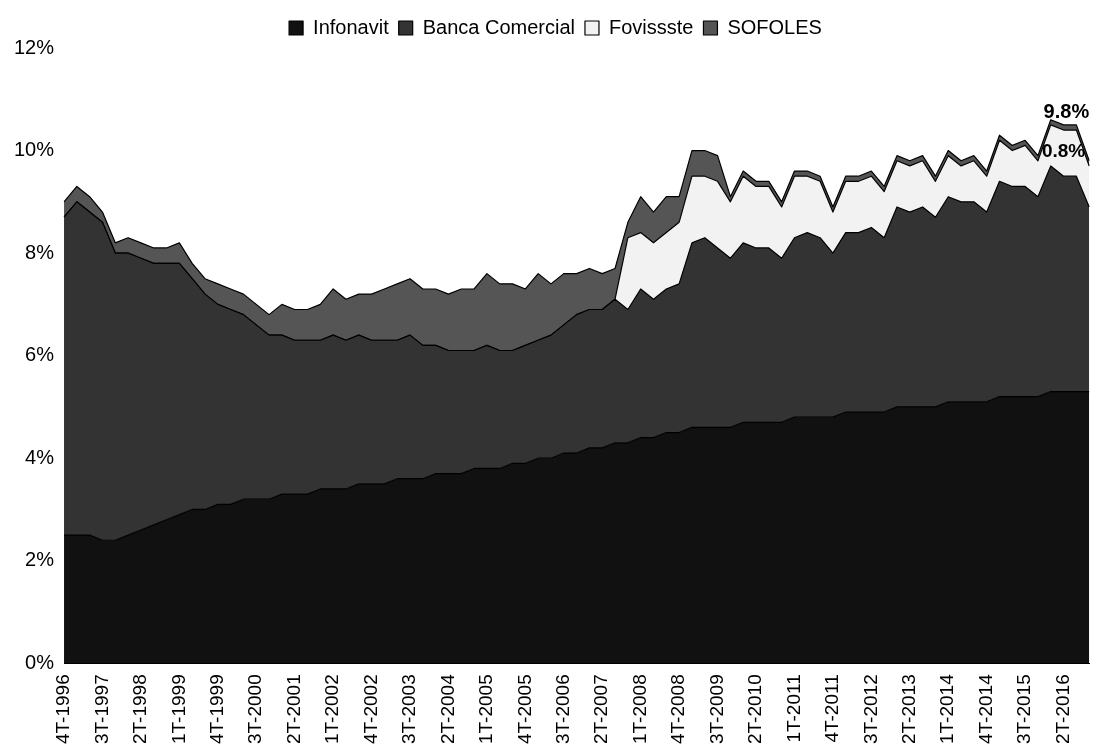 Image resolution: width=1115 pixels, height=751 pixels. What do you see at coordinates (178, 709) in the screenshot?
I see `x-tick-label: 1T-1999` at bounding box center [178, 709].